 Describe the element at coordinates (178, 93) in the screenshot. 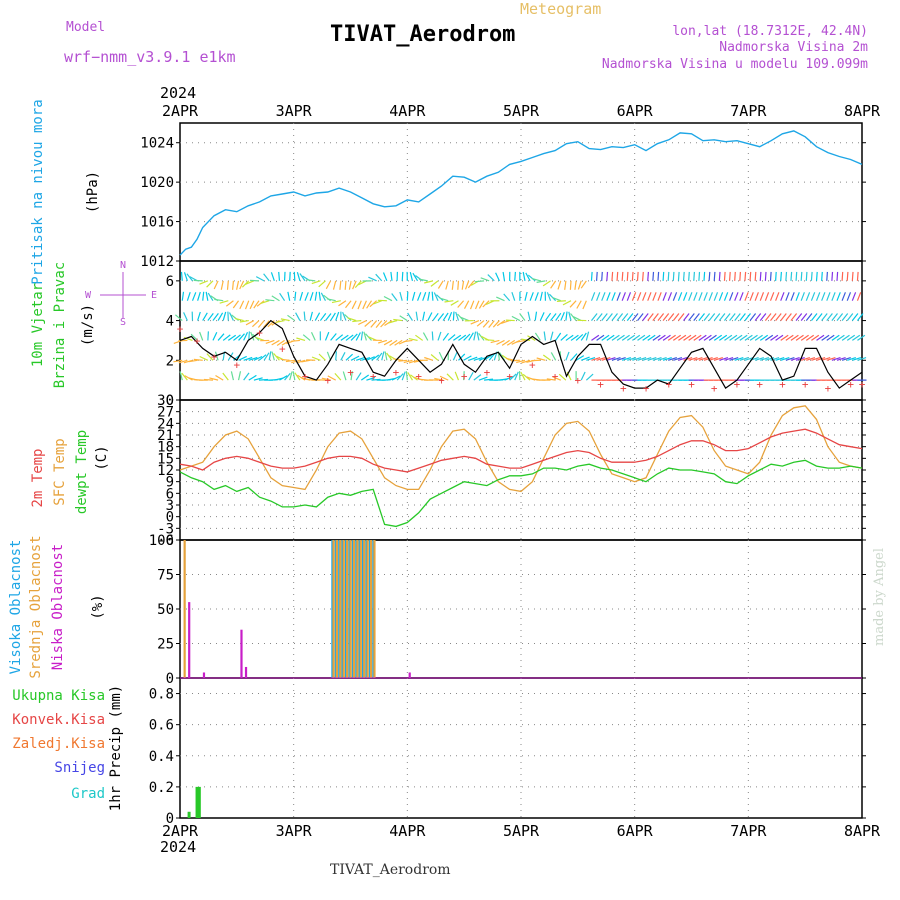

I see `year-label-top: 2024` at that location.